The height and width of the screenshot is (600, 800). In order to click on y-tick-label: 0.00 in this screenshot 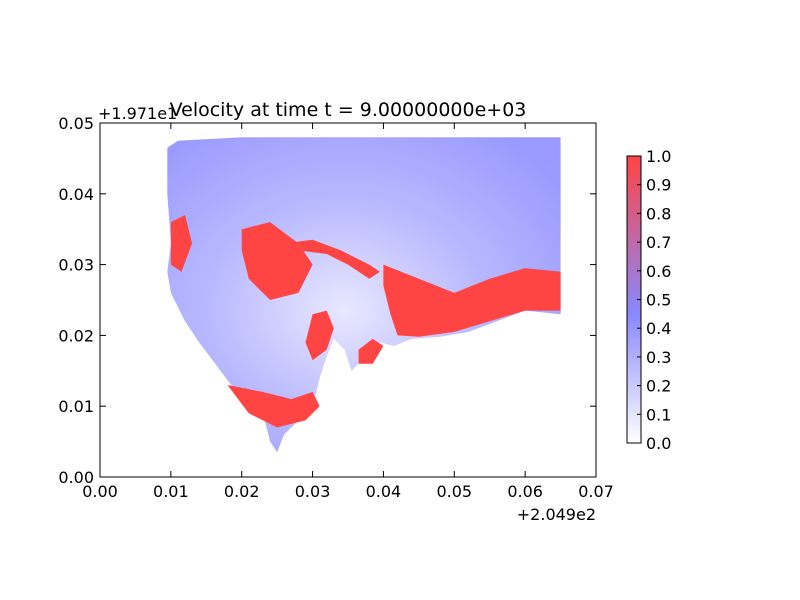, I will do `click(76, 477)`.